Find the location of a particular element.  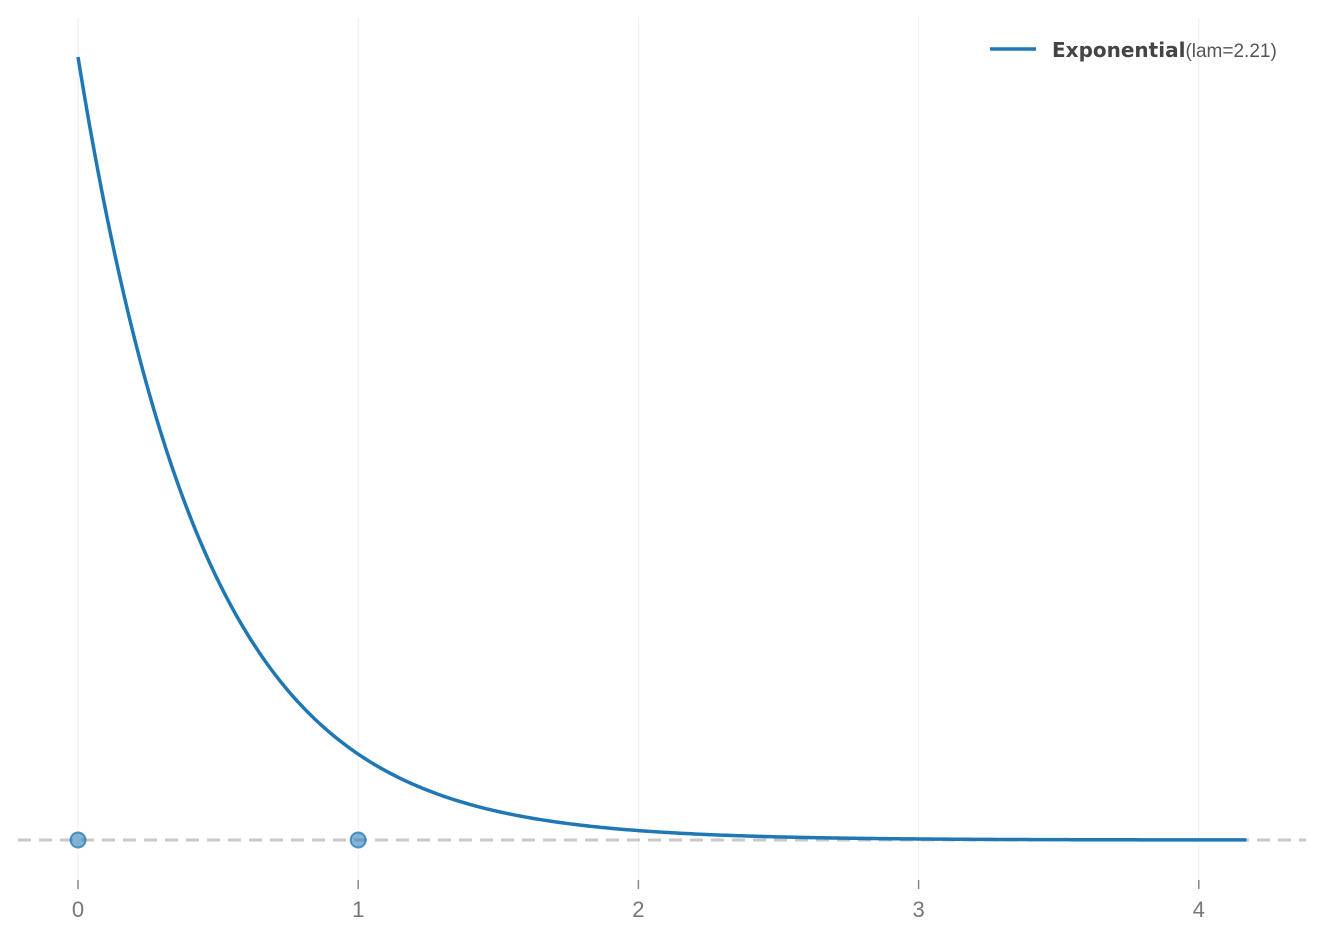

x-tick-label-0: 0 is located at coordinates (78, 909).